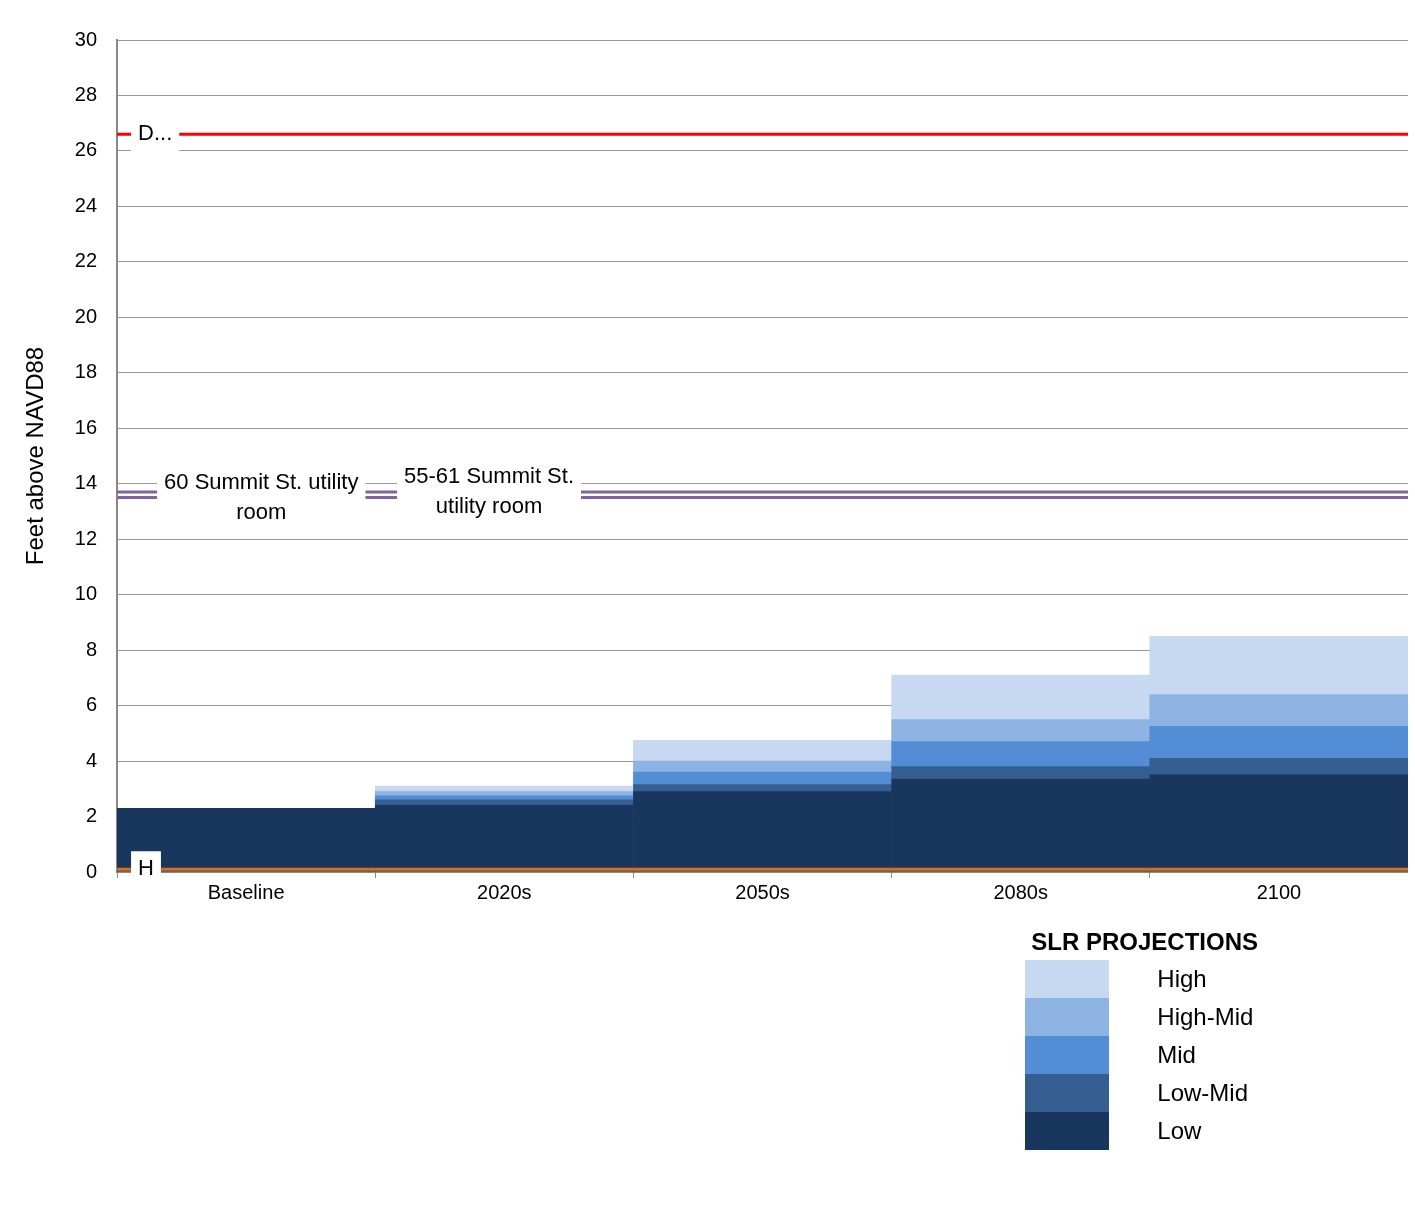  Describe the element at coordinates (91, 759) in the screenshot. I see `y-tick-label: 4` at that location.